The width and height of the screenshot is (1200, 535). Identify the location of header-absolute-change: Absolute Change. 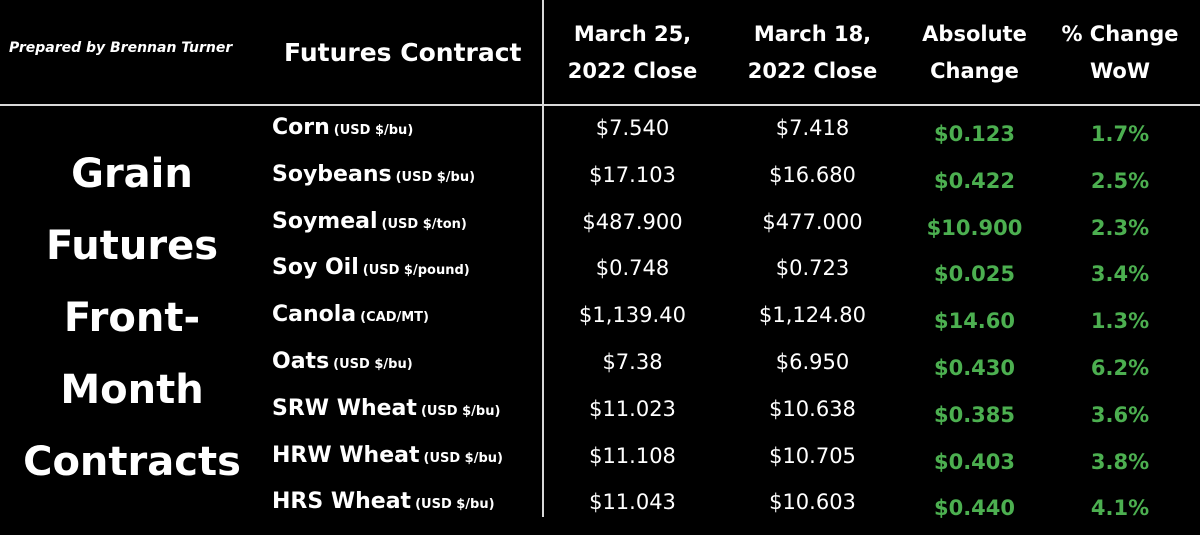
(974, 53).